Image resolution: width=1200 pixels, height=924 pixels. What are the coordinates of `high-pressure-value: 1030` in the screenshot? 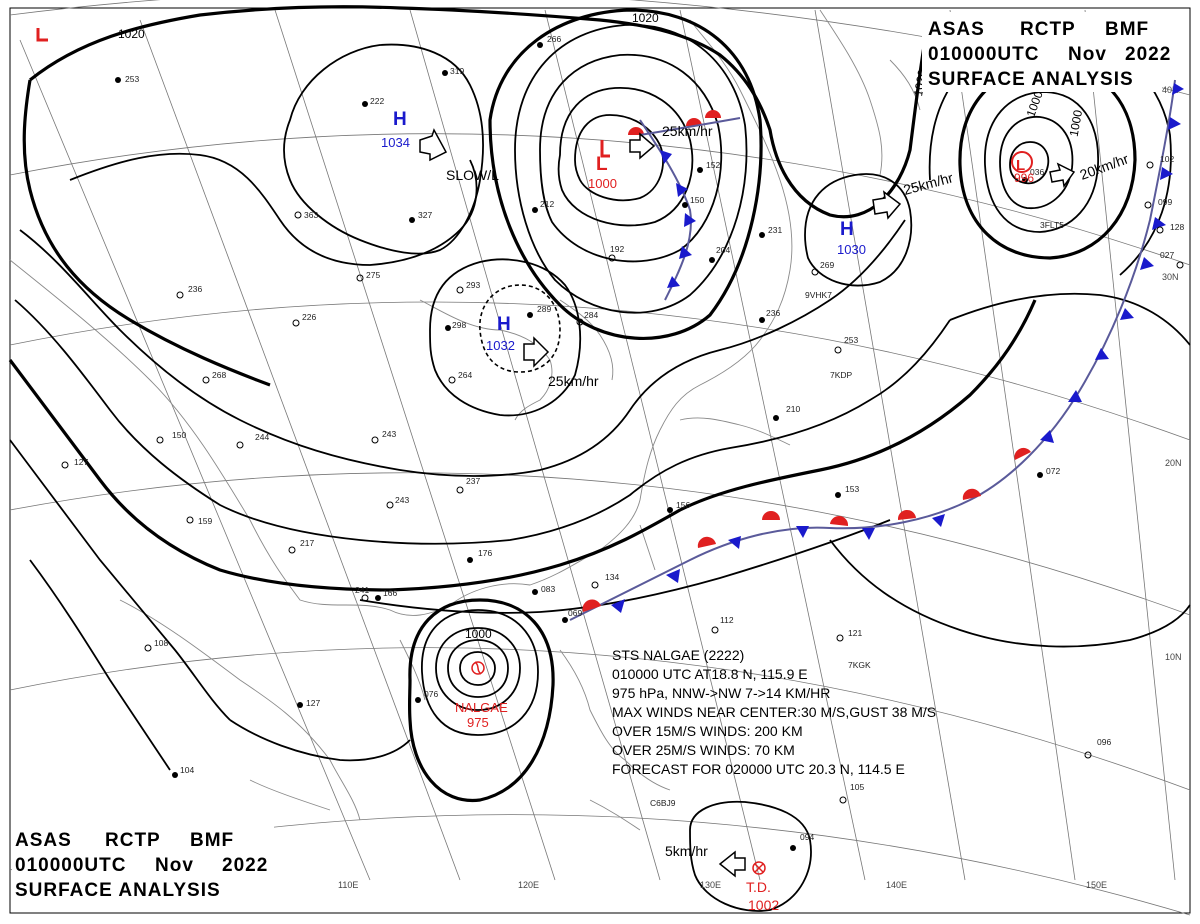 It's located at (851, 249).